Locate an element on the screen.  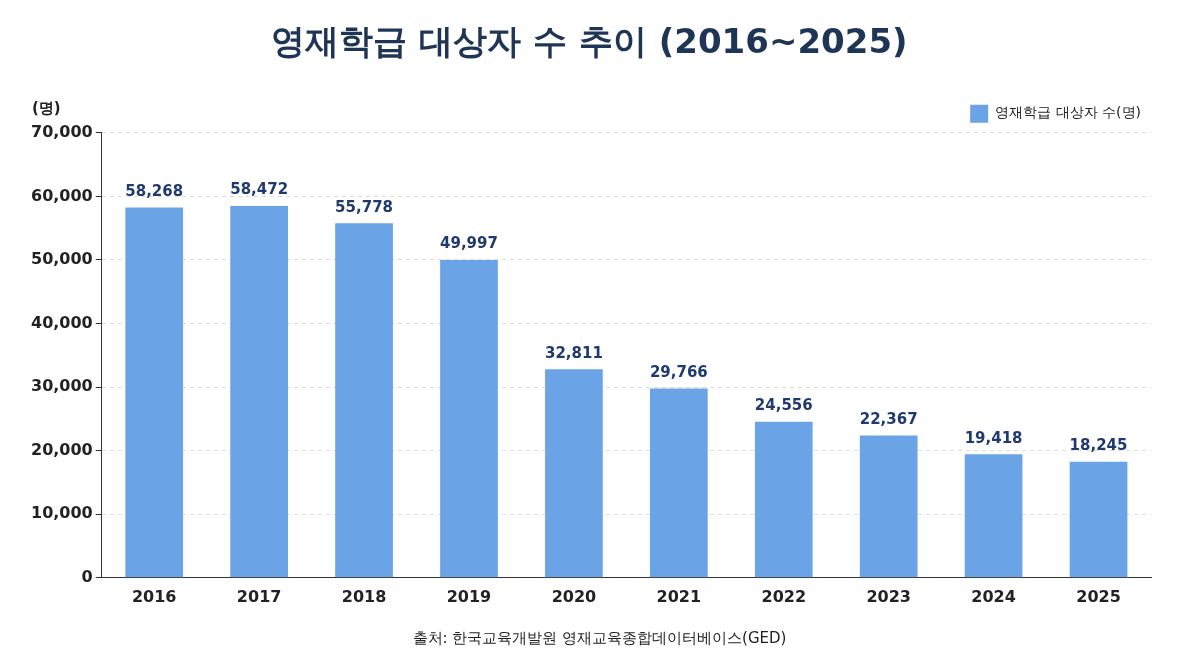
y-tick-label: 30,000 is located at coordinates (61, 386).